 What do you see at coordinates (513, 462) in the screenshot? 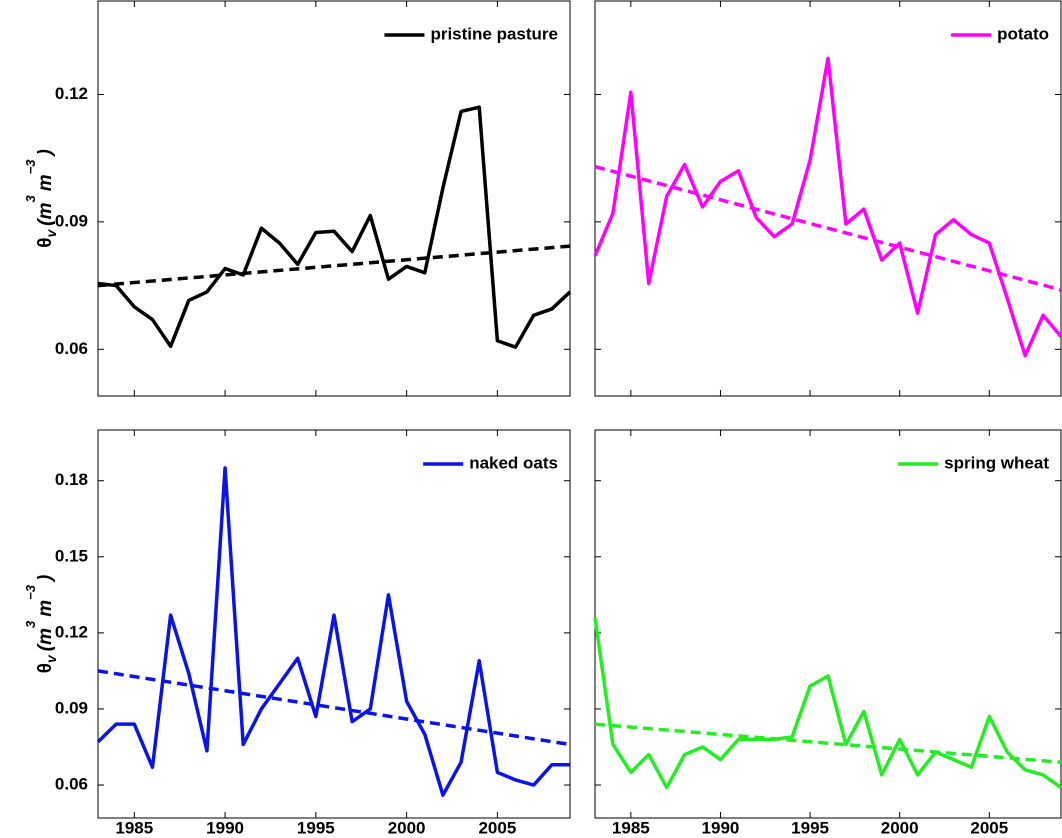
I see `legend-label: naked oats` at bounding box center [513, 462].